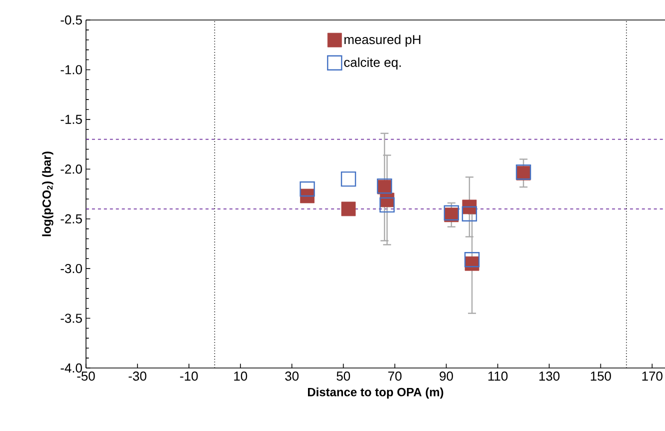  Describe the element at coordinates (498, 376) in the screenshot. I see `x-tick-label: 110` at that location.